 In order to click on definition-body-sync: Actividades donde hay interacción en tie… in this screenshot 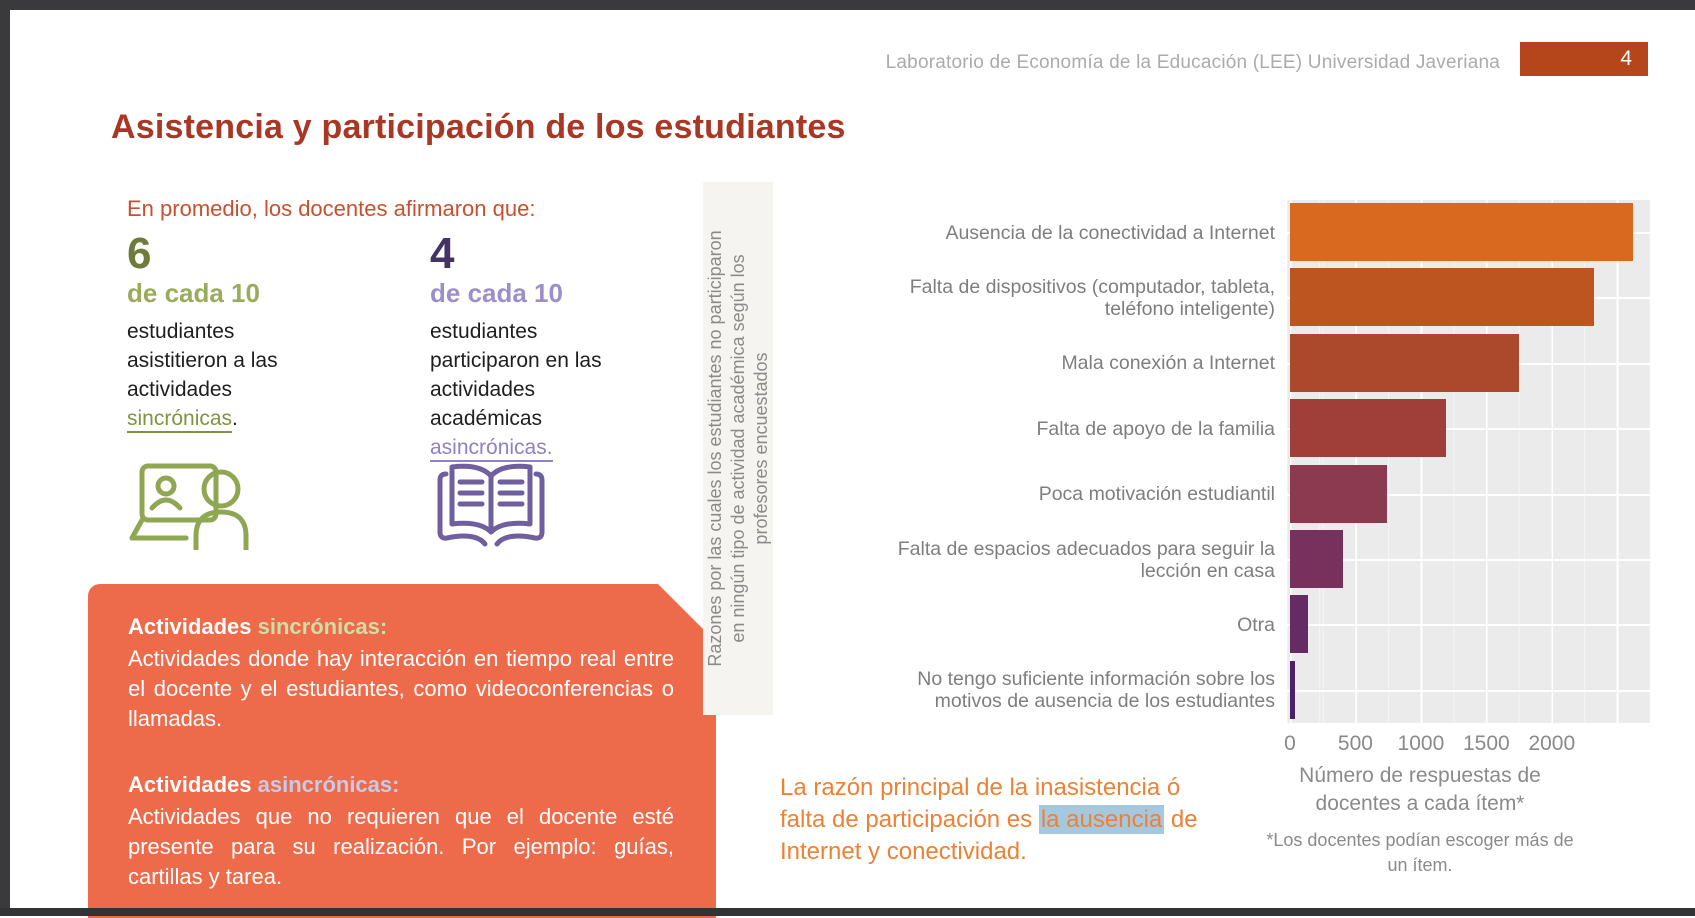, I will do `click(401, 688)`.